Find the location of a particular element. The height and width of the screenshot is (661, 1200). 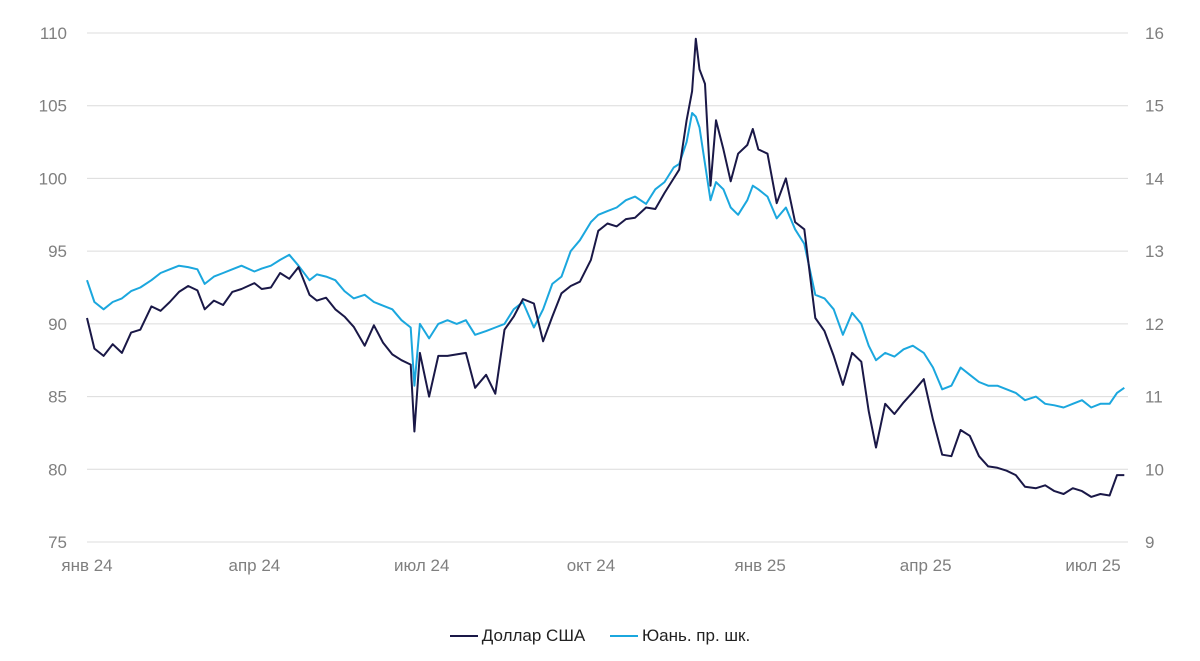

right-tick-label: 12 is located at coordinates (1154, 324).